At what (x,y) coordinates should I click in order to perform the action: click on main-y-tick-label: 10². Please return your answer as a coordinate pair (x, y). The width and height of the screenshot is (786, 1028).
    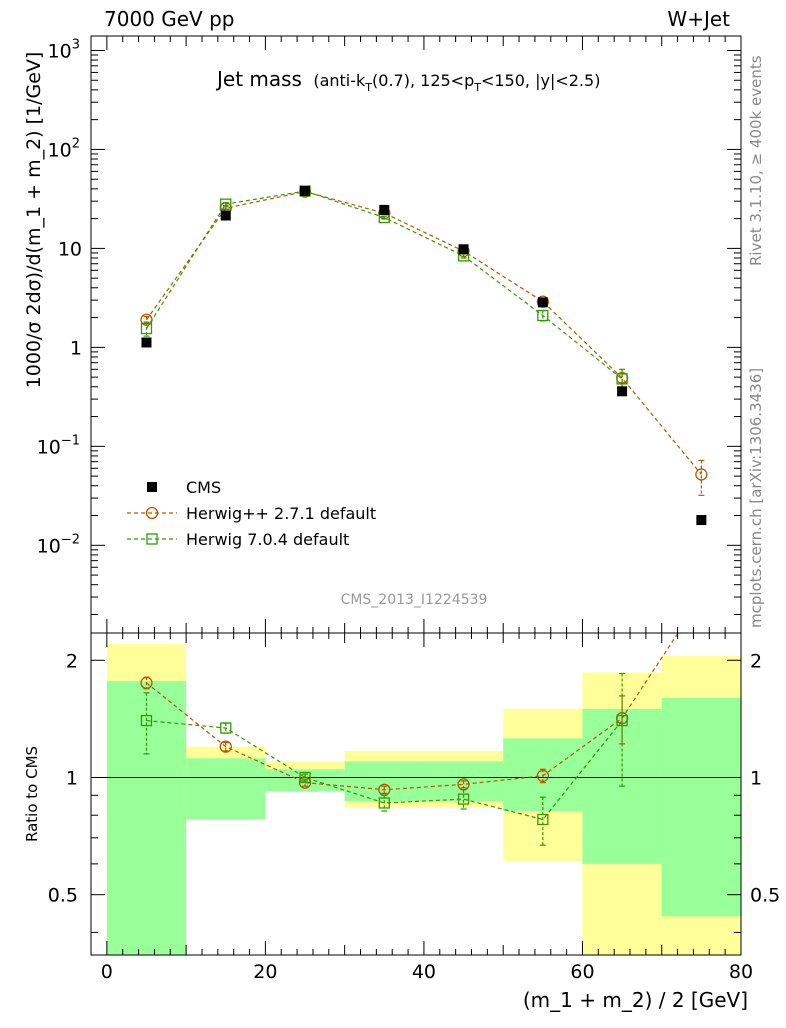
    Looking at the image, I should click on (64, 148).